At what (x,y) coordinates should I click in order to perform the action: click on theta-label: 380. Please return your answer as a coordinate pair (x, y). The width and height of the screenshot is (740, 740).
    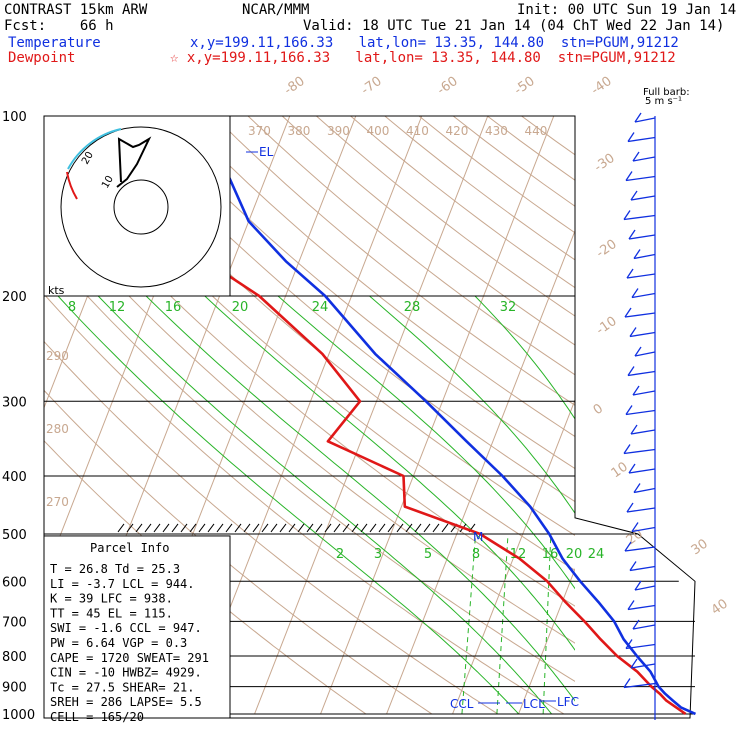
    Looking at the image, I should click on (299, 131).